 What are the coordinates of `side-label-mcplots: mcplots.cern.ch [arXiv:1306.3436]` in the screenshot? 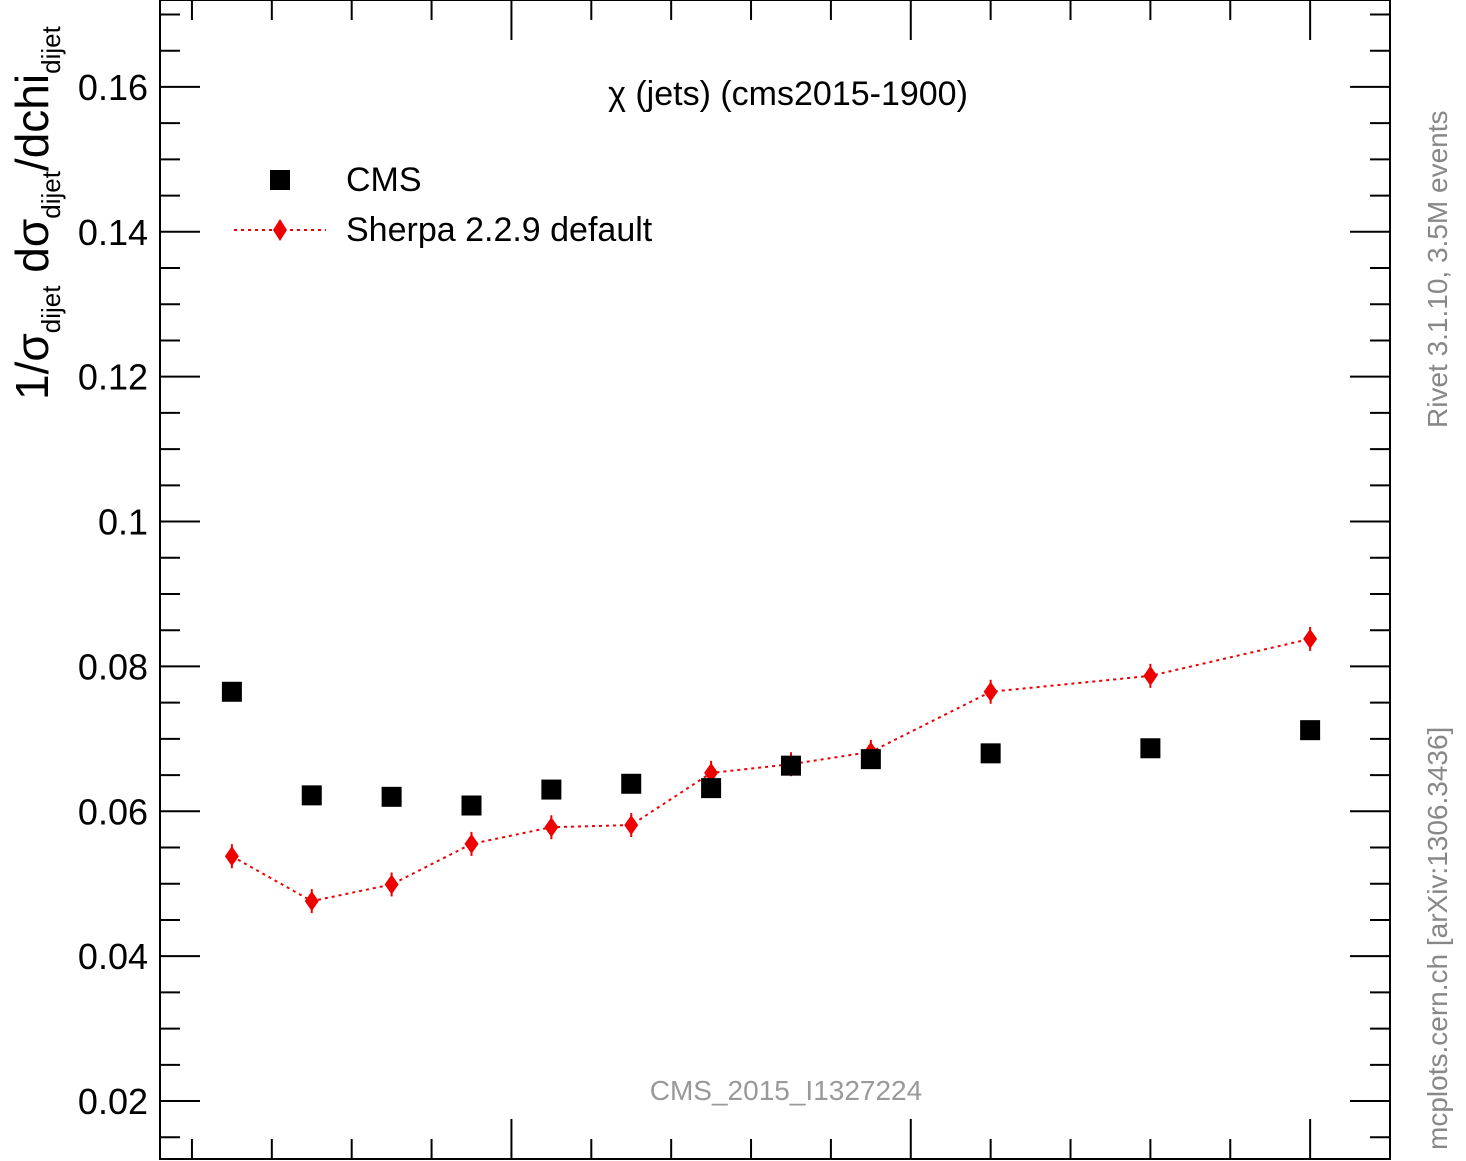 It's located at (1437, 938).